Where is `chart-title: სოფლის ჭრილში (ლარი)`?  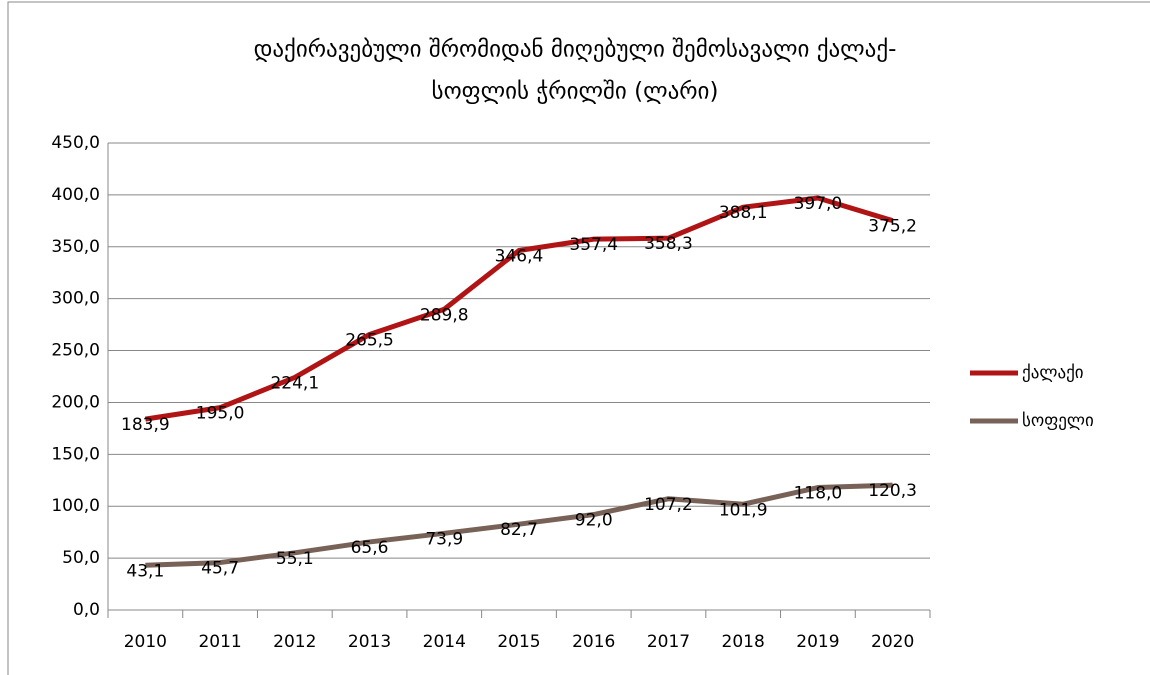
chart-title: სოფლის ჭრილში (ლარი) is located at coordinates (575, 92).